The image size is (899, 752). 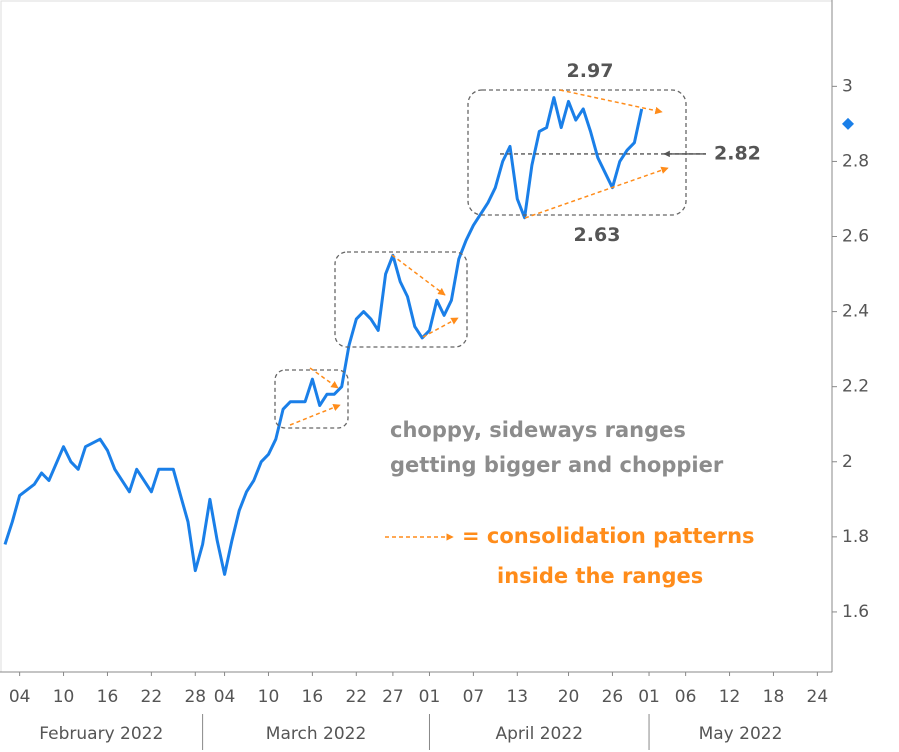 What do you see at coordinates (855, 612) in the screenshot?
I see `y-tick-label: 1.6` at bounding box center [855, 612].